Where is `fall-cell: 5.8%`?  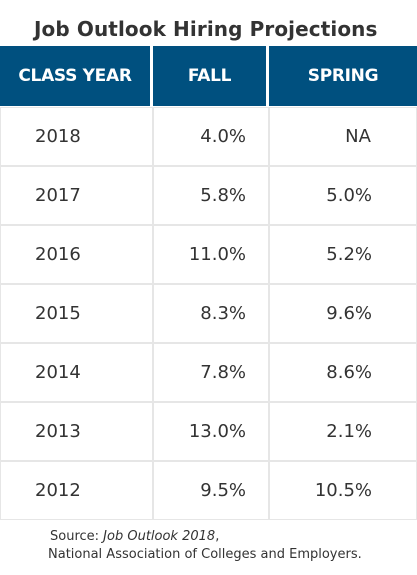 fall-cell: 5.8% is located at coordinates (211, 195).